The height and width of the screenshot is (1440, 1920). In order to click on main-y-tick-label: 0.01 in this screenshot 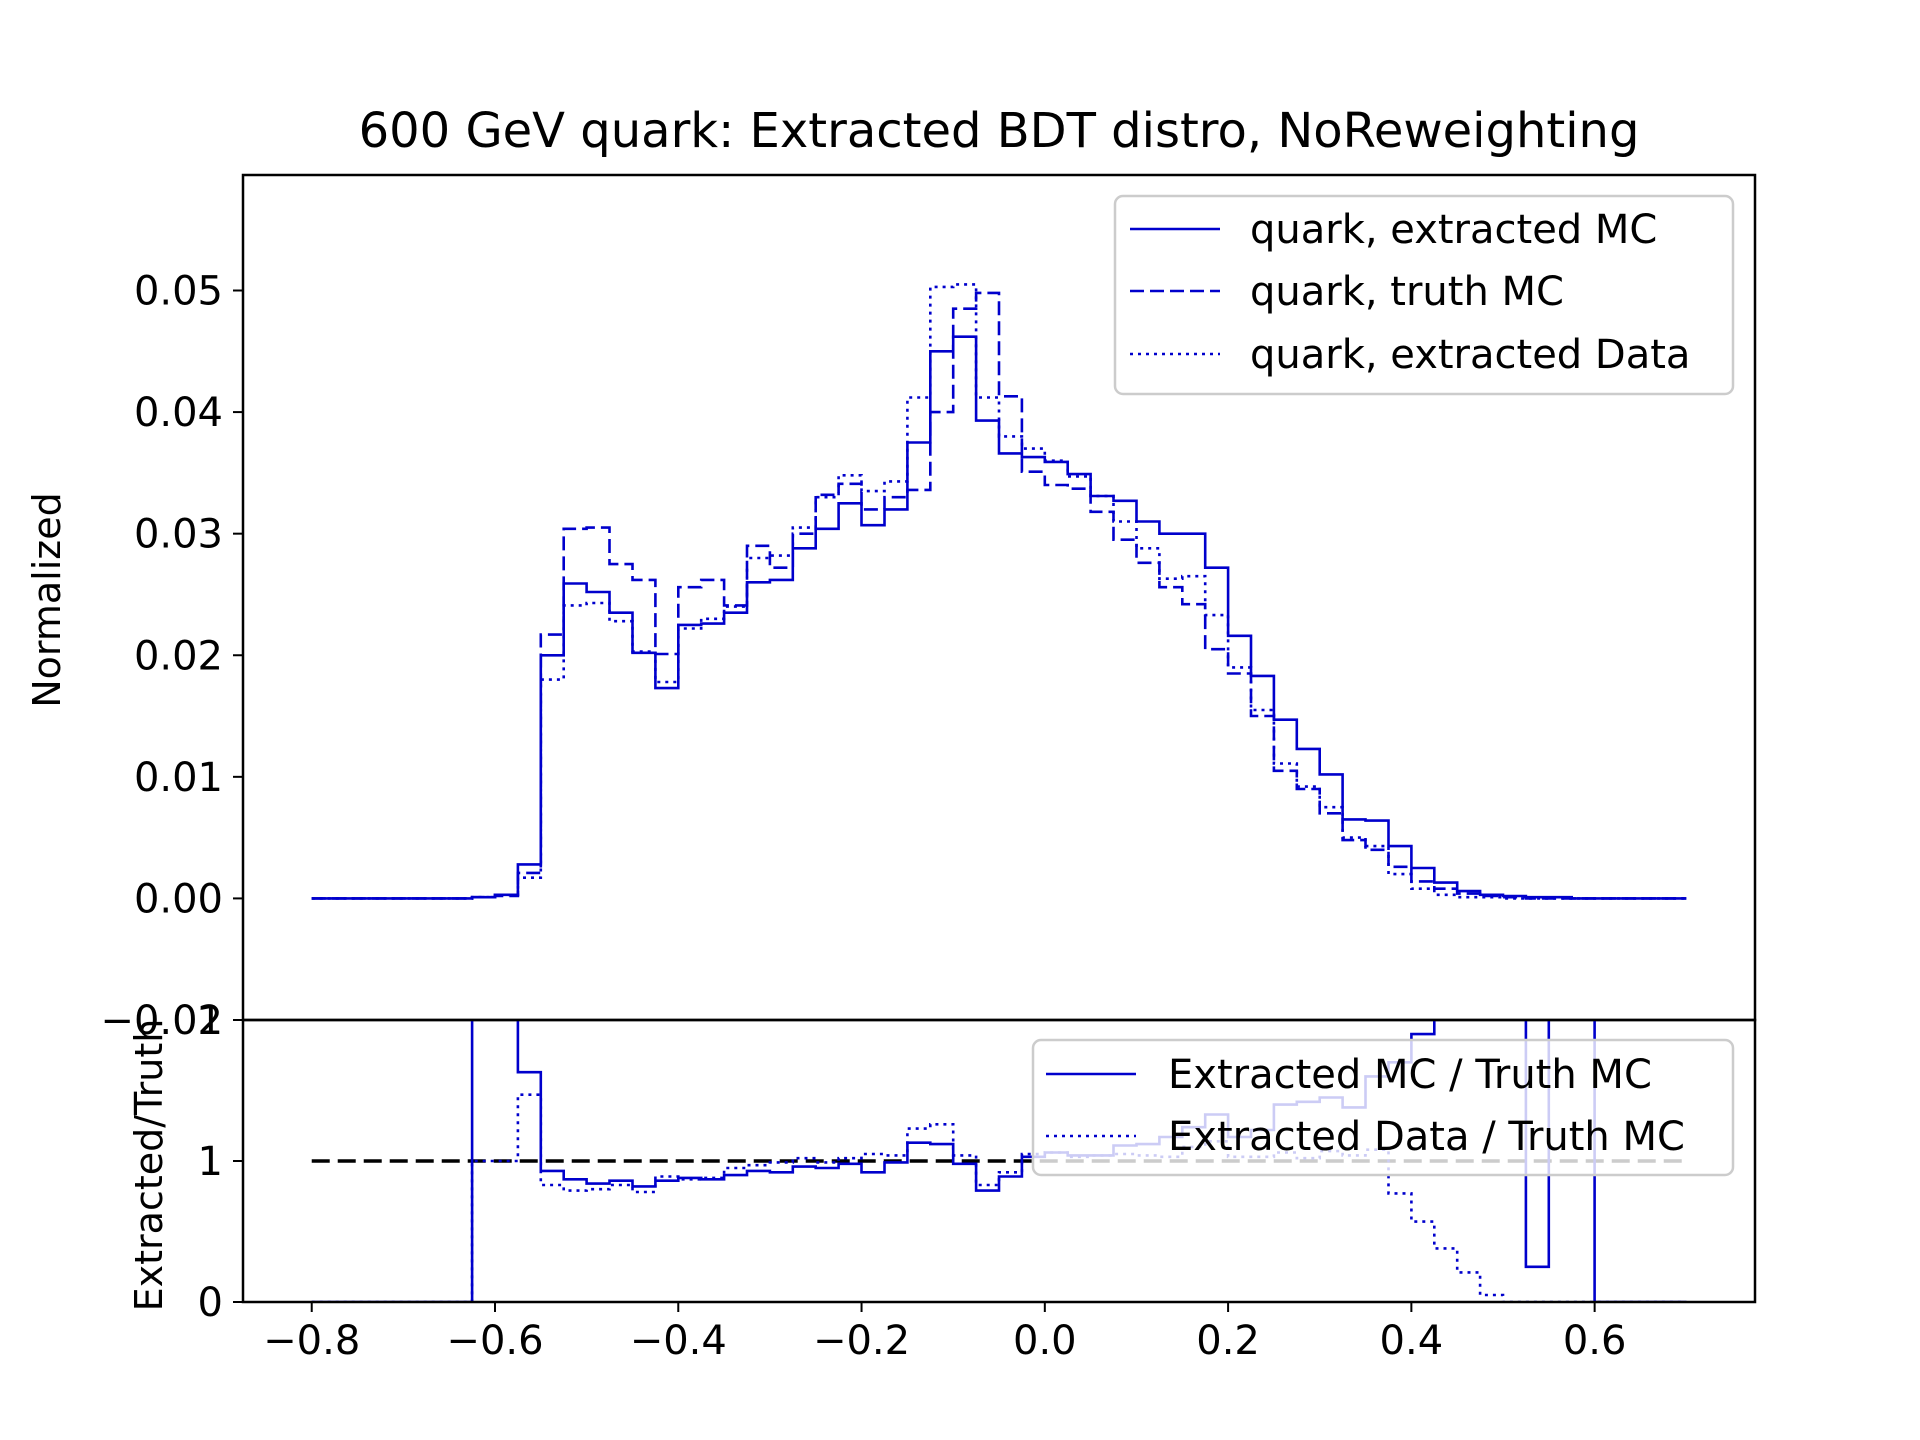, I will do `click(178, 778)`.